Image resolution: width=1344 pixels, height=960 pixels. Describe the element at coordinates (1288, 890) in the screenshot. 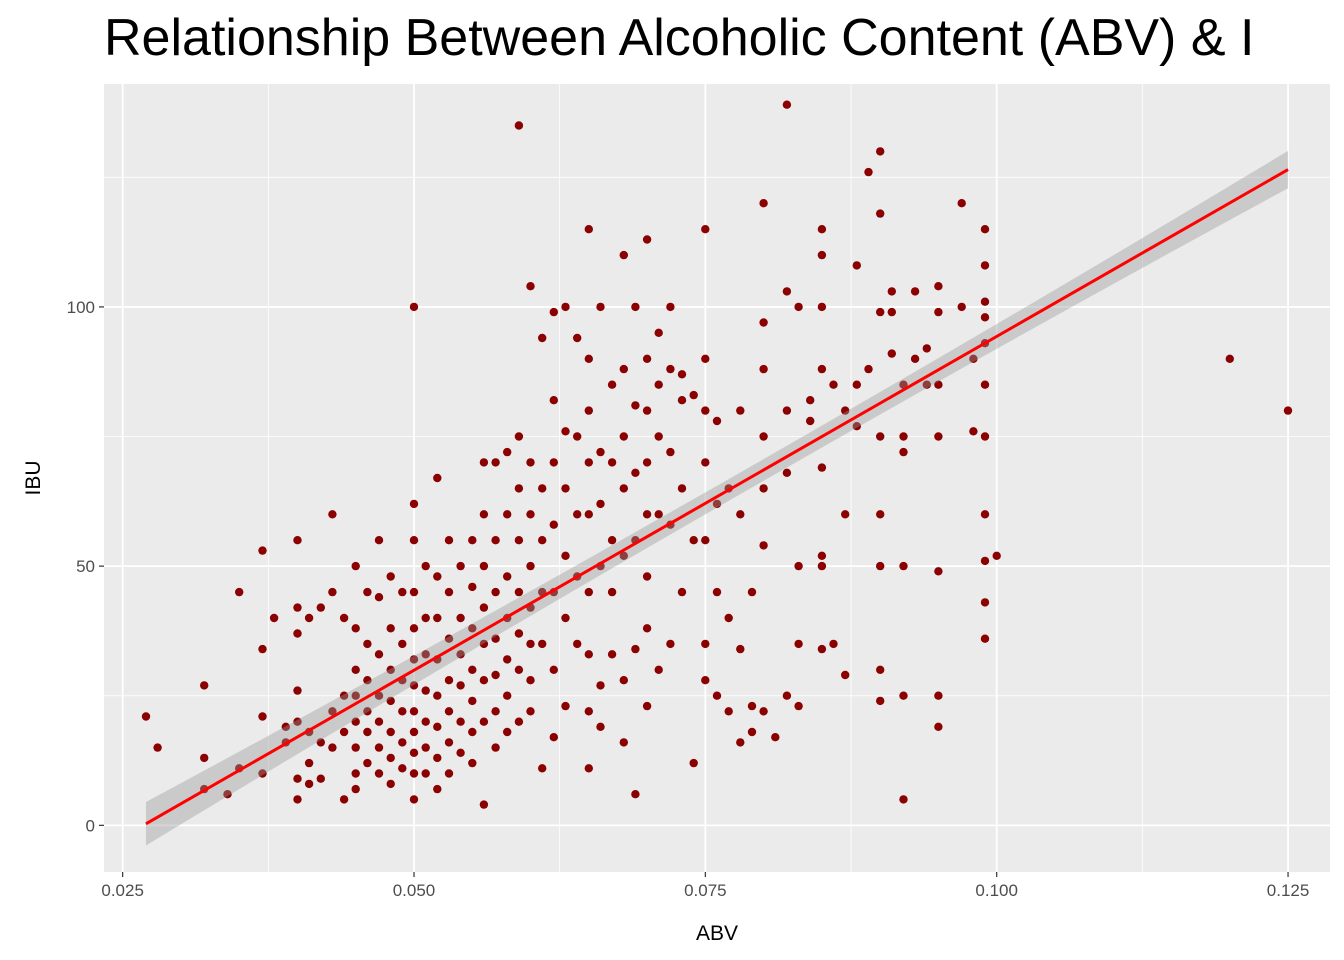

I see `x-tick-label: 0.125` at that location.